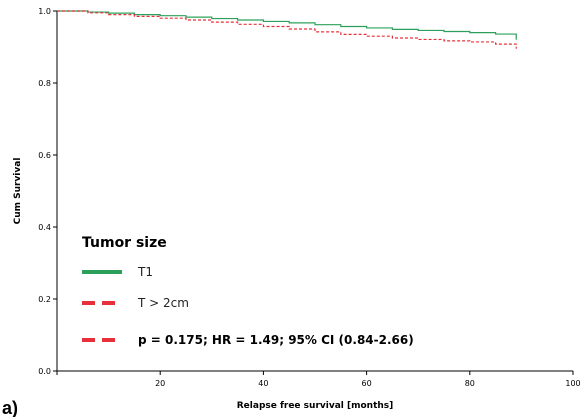 This screenshot has height=417, width=583. I want to click on x-tick-label: 60, so click(367, 383).